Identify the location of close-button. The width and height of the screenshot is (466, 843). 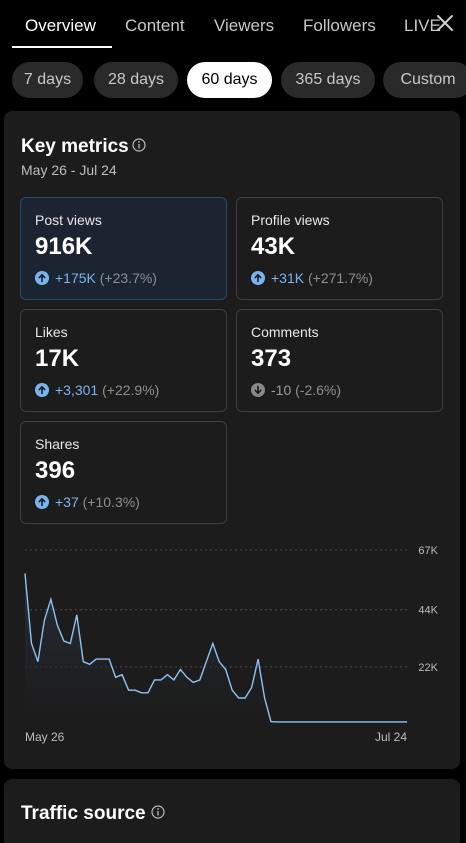
(445, 23).